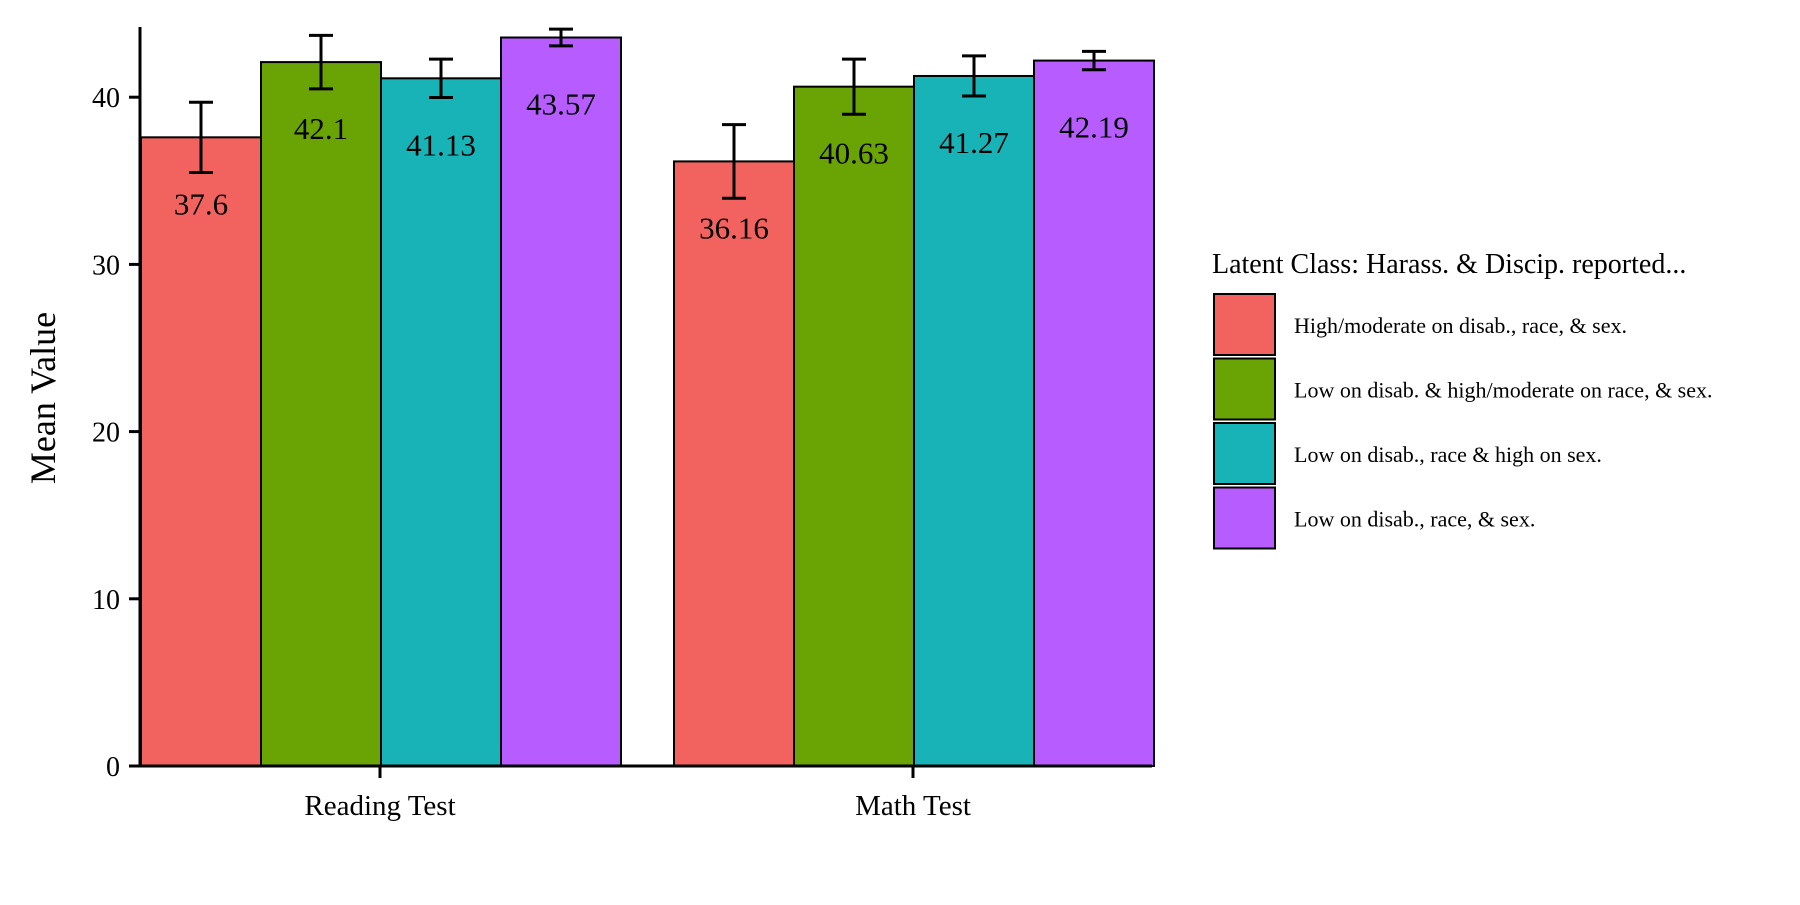 This screenshot has height=905, width=1800. What do you see at coordinates (1460, 325) in the screenshot?
I see `legend-label-0: High/moderate on disab., race, & sex.` at bounding box center [1460, 325].